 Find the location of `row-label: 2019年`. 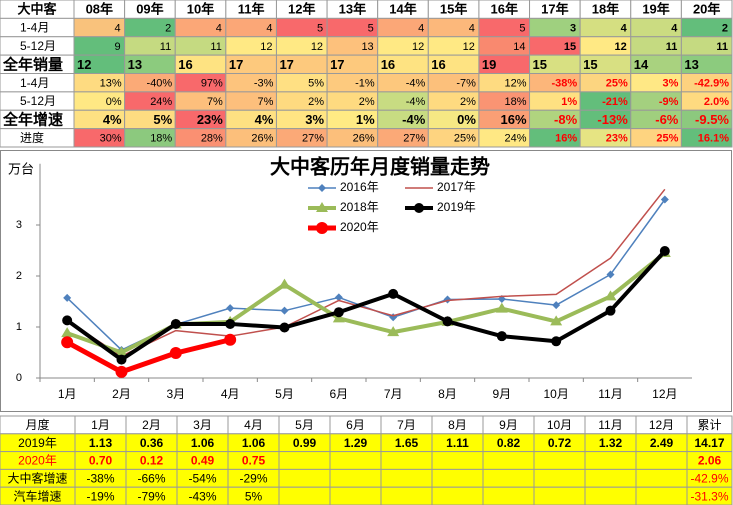

row-label: 2019年 is located at coordinates (37, 443).